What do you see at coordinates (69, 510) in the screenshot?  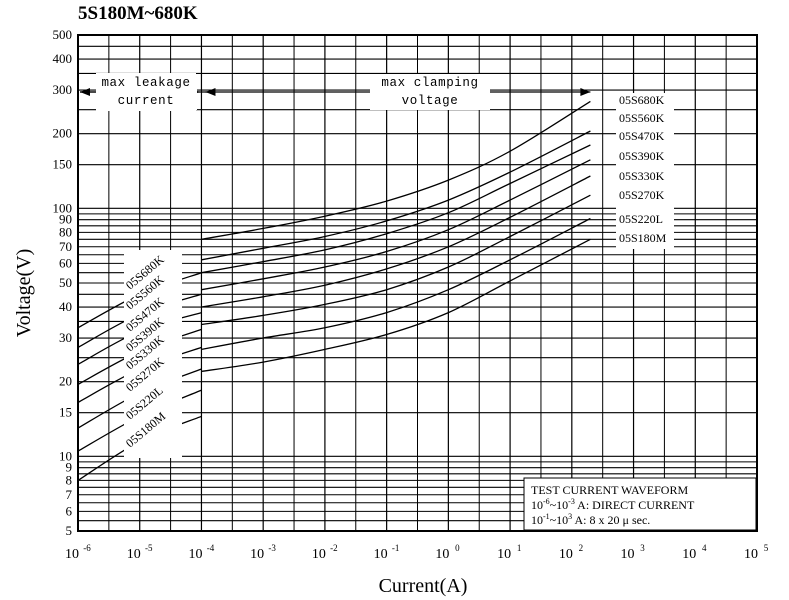 I see `y-tick-label: 6` at bounding box center [69, 510].